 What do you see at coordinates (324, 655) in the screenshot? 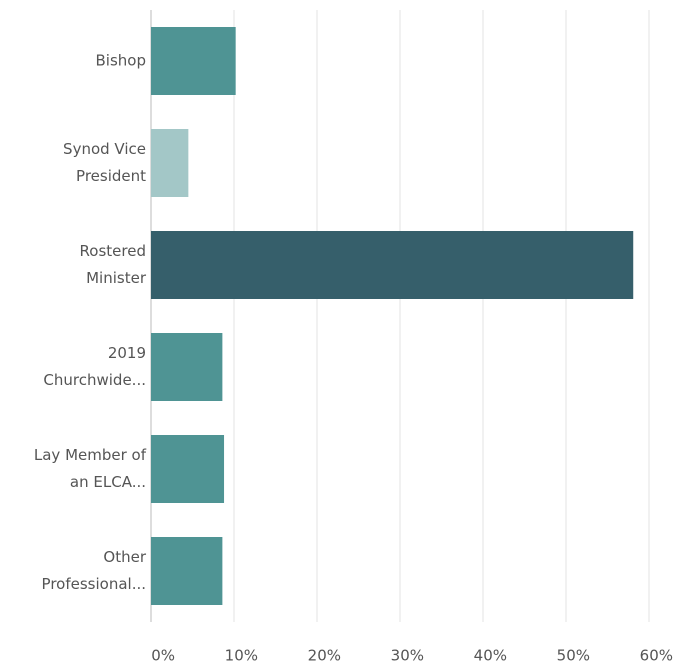
I see `x-tick-label: 20%` at bounding box center [324, 655].